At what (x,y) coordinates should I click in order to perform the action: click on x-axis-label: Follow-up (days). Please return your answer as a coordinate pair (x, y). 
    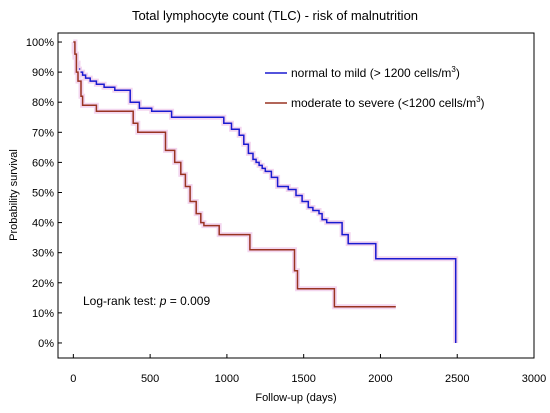
    Looking at the image, I should click on (295, 398).